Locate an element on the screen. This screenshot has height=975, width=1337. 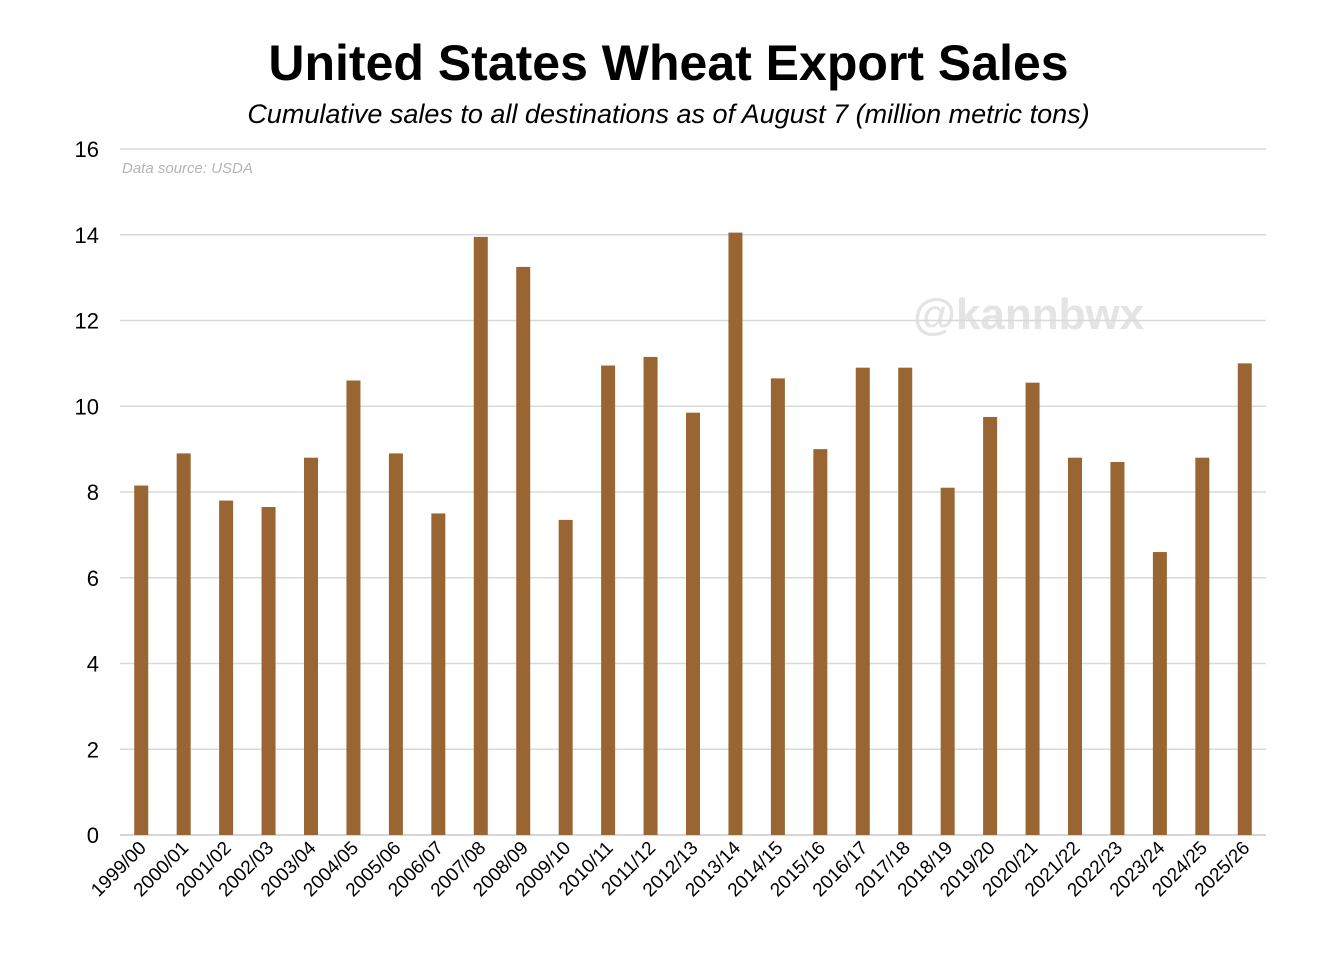
y-tick-label: 2 is located at coordinates (93, 749).